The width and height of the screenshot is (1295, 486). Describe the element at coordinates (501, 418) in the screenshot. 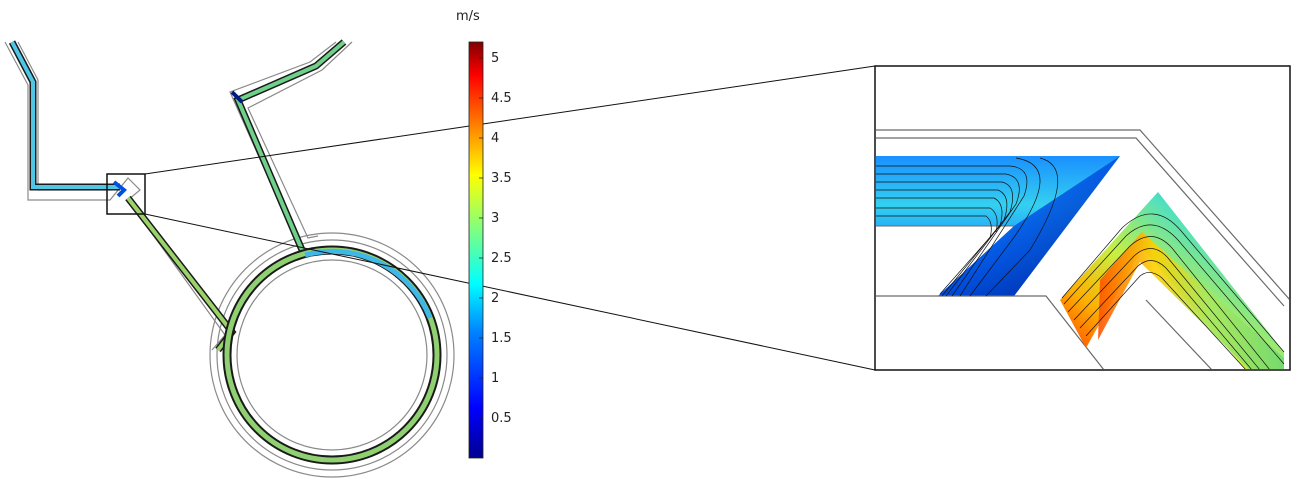

I see `colorbar-tick-label: 0.5` at that location.